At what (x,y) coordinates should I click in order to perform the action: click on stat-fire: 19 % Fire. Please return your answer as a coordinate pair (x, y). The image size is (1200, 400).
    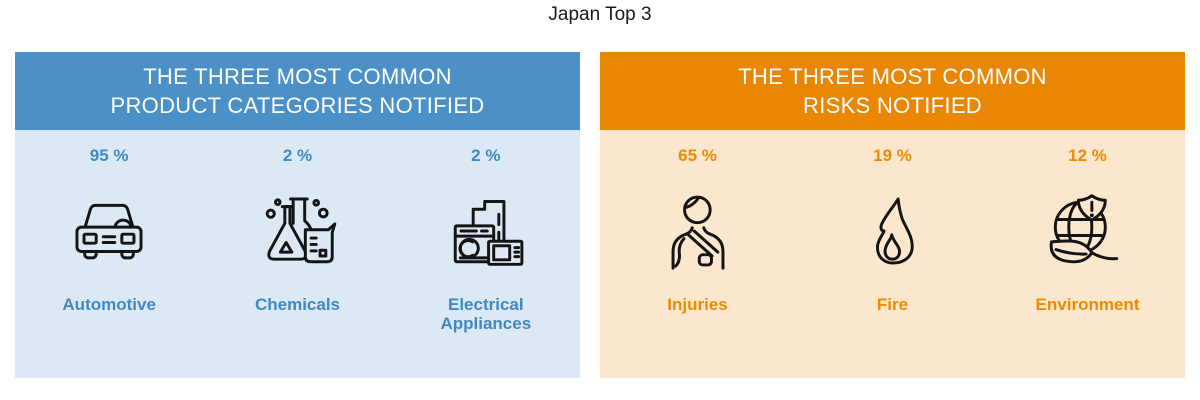
    Looking at the image, I should click on (892, 254).